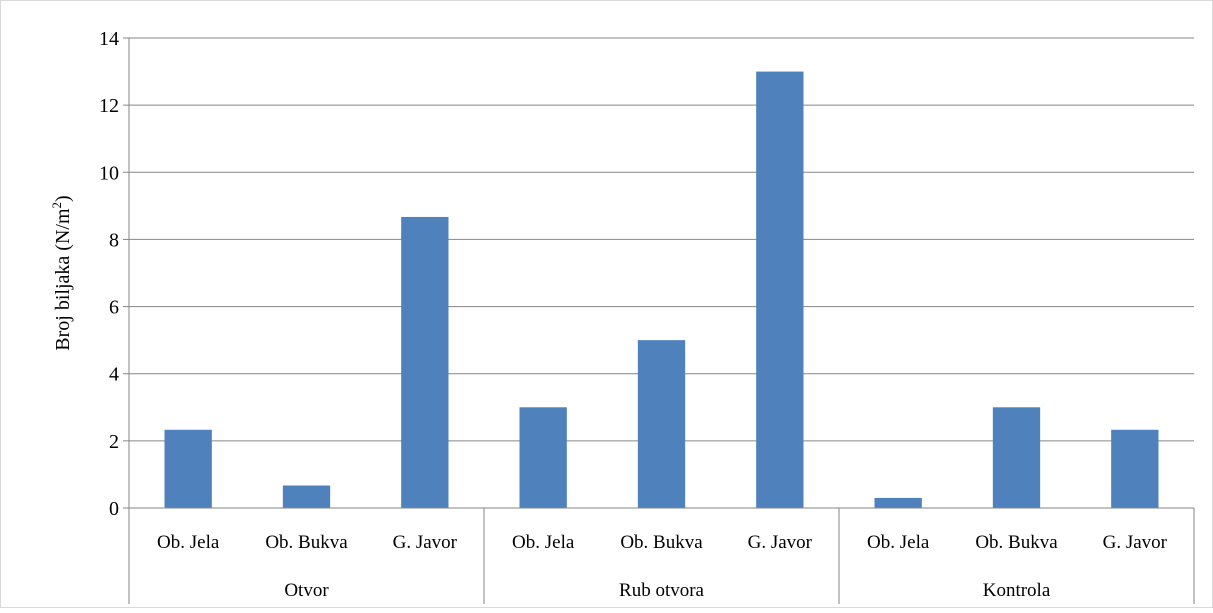 Image resolution: width=1213 pixels, height=613 pixels. What do you see at coordinates (306, 590) in the screenshot?
I see `x-group-label: Otvor` at bounding box center [306, 590].